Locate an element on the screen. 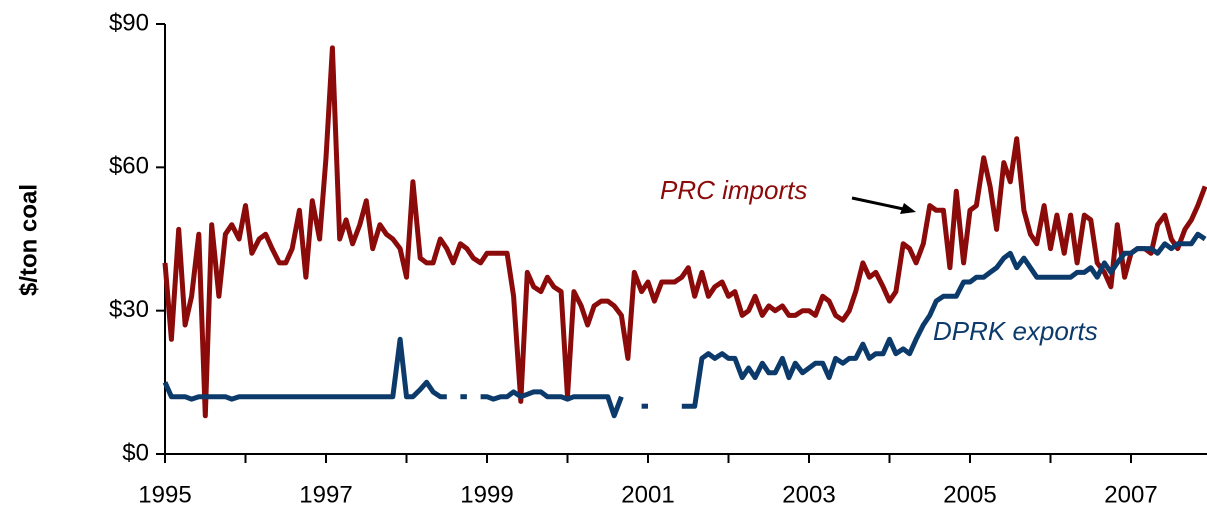 This screenshot has height=517, width=1207. x-tick-label: 1999 is located at coordinates (486, 494).